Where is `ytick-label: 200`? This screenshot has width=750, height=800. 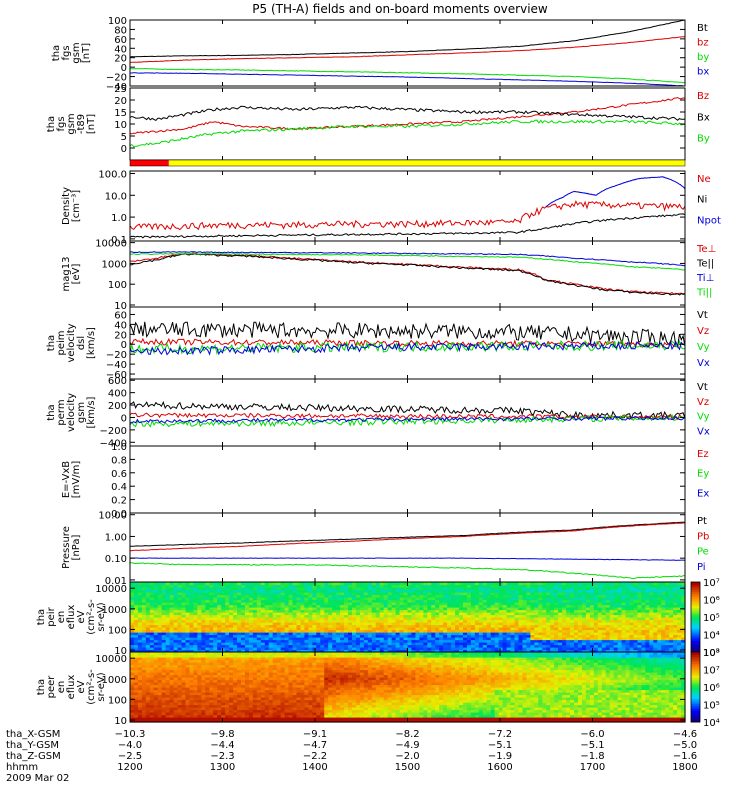
ytick-label: 200 is located at coordinates (117, 406).